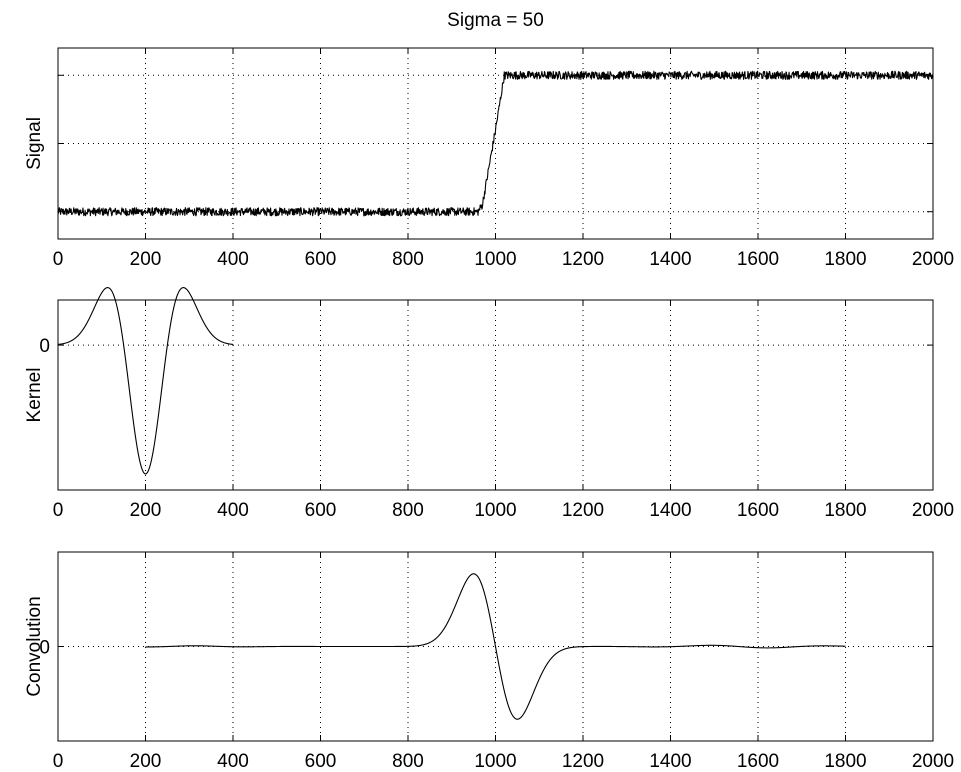 The image size is (961, 772). What do you see at coordinates (495, 20) in the screenshot?
I see `figure-title: Sigma = 50` at bounding box center [495, 20].